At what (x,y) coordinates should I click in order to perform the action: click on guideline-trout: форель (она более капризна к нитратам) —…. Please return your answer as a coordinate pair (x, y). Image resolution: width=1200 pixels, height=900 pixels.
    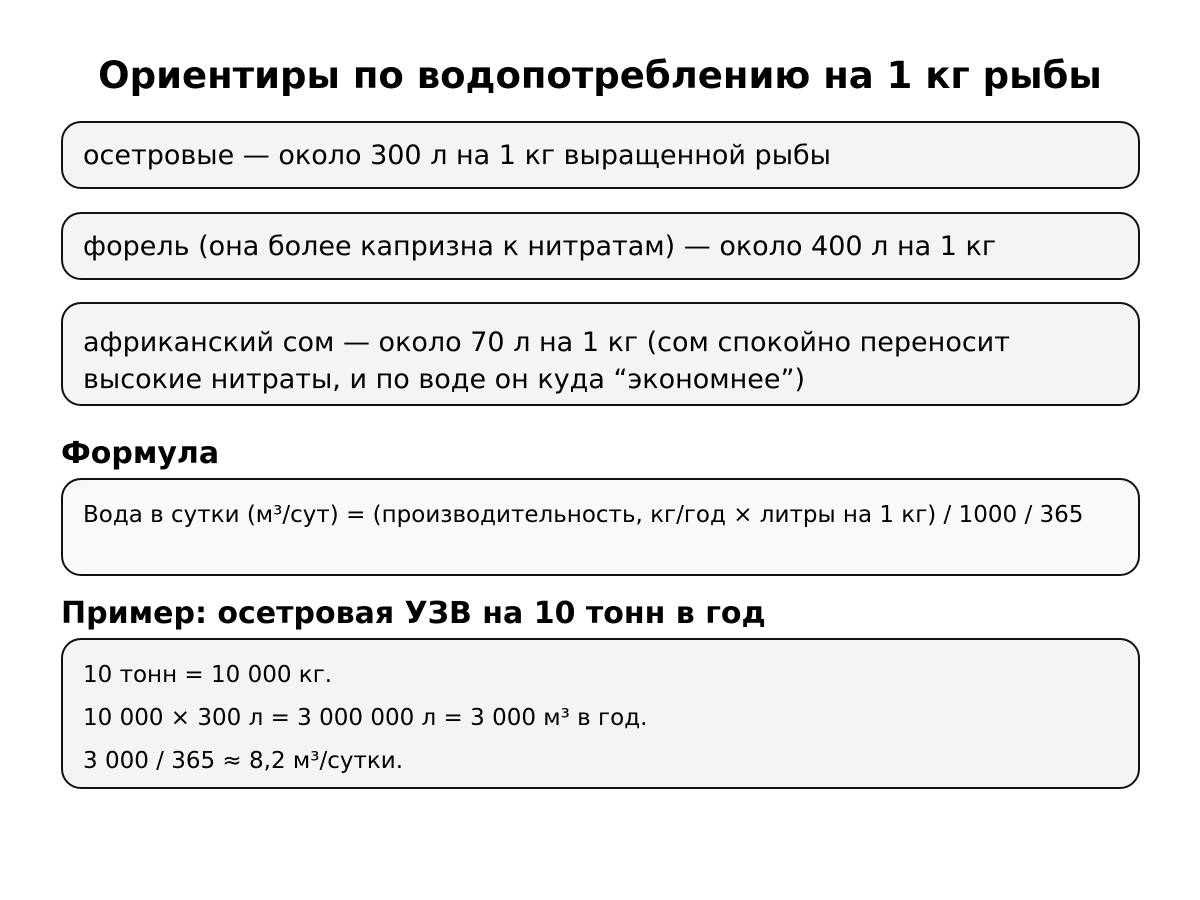
    Looking at the image, I should click on (600, 246).